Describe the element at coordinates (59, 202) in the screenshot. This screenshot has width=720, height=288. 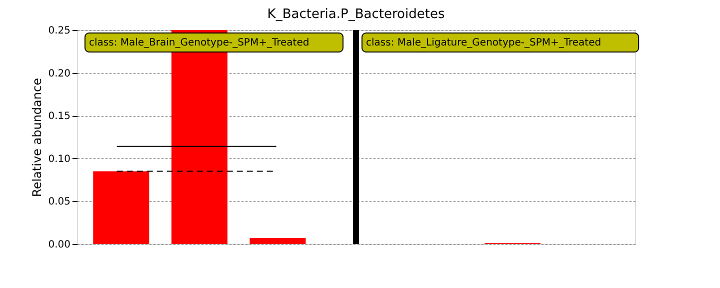
I see `y-tick-label: 0.05` at that location.